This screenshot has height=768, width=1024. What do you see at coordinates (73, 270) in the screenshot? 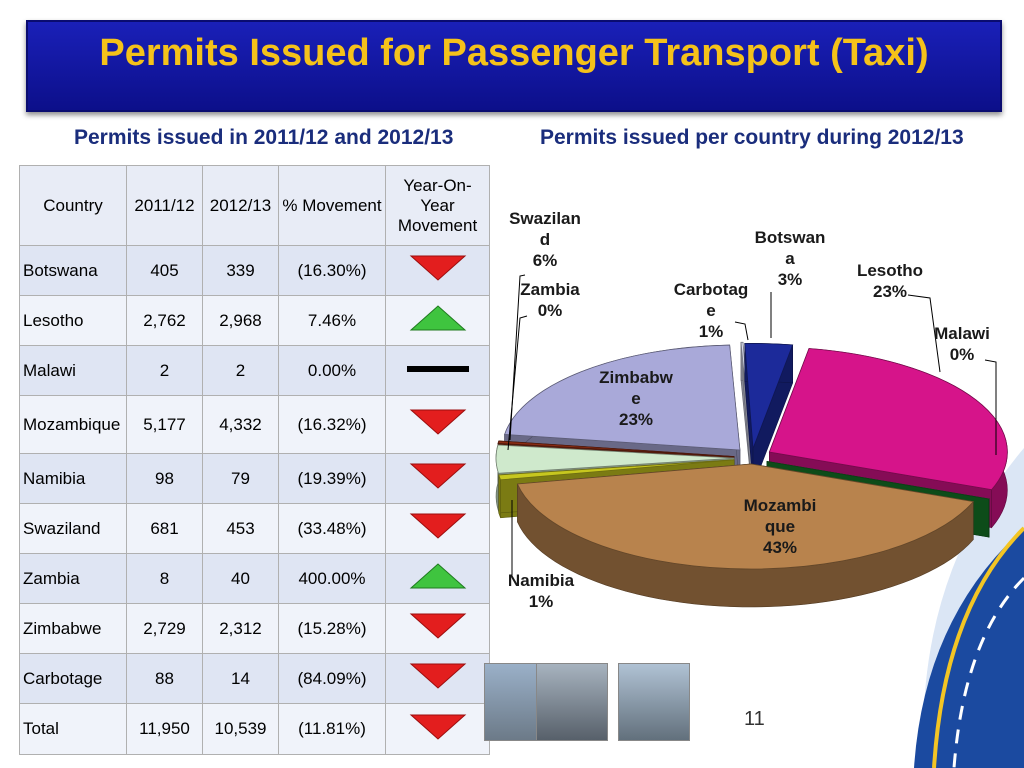
I see `cell-country: Botswana` at bounding box center [73, 270].